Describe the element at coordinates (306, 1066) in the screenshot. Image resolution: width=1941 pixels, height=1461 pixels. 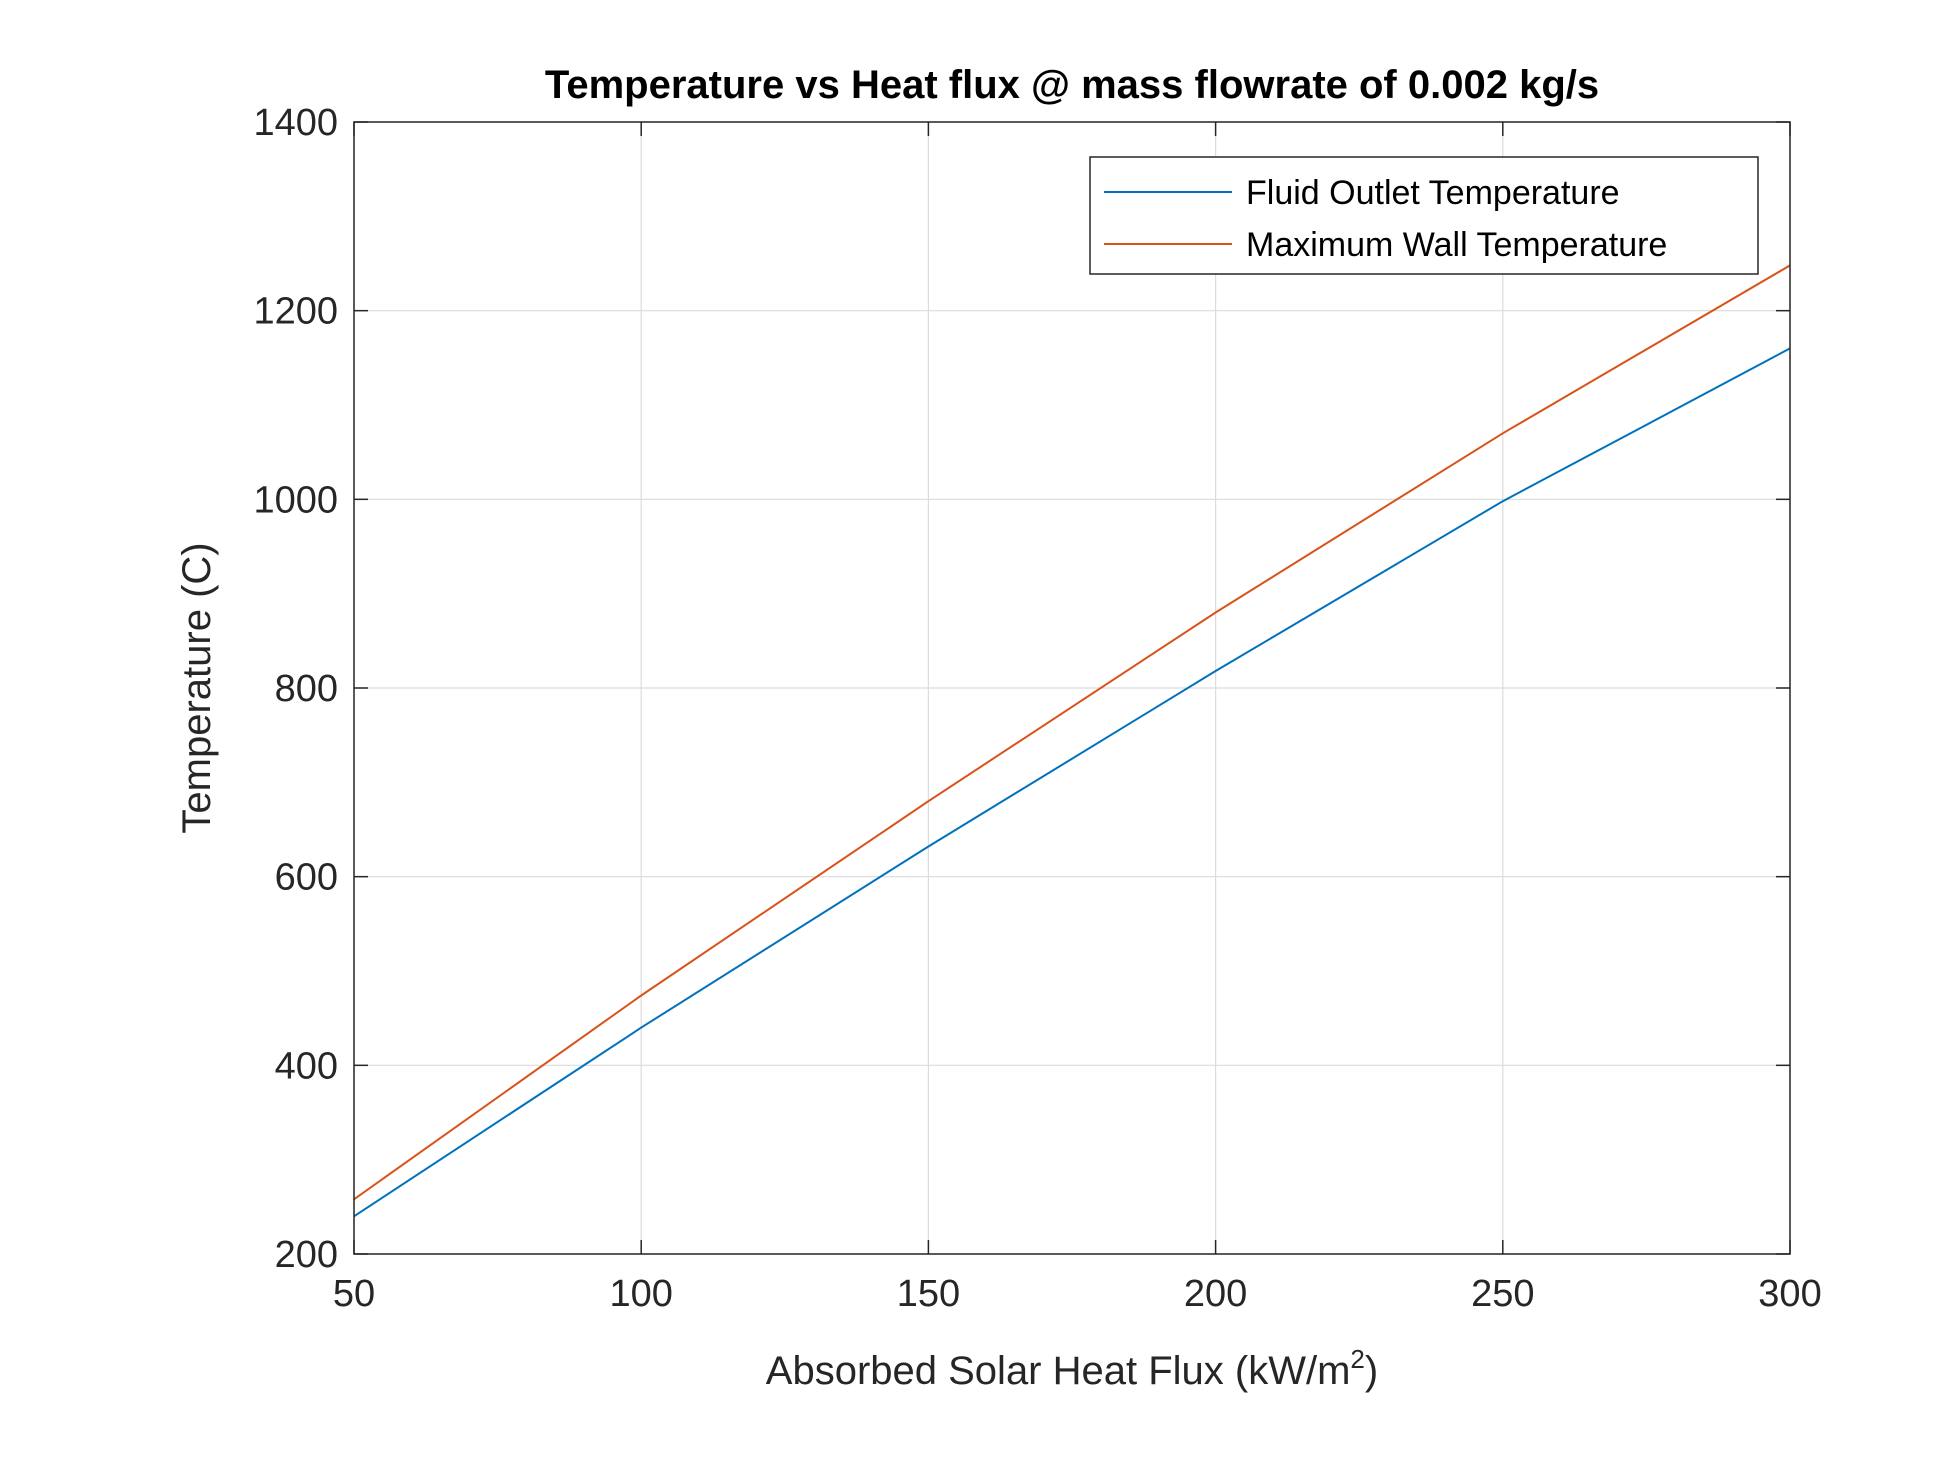
I see `y-tick-label: 400` at that location.